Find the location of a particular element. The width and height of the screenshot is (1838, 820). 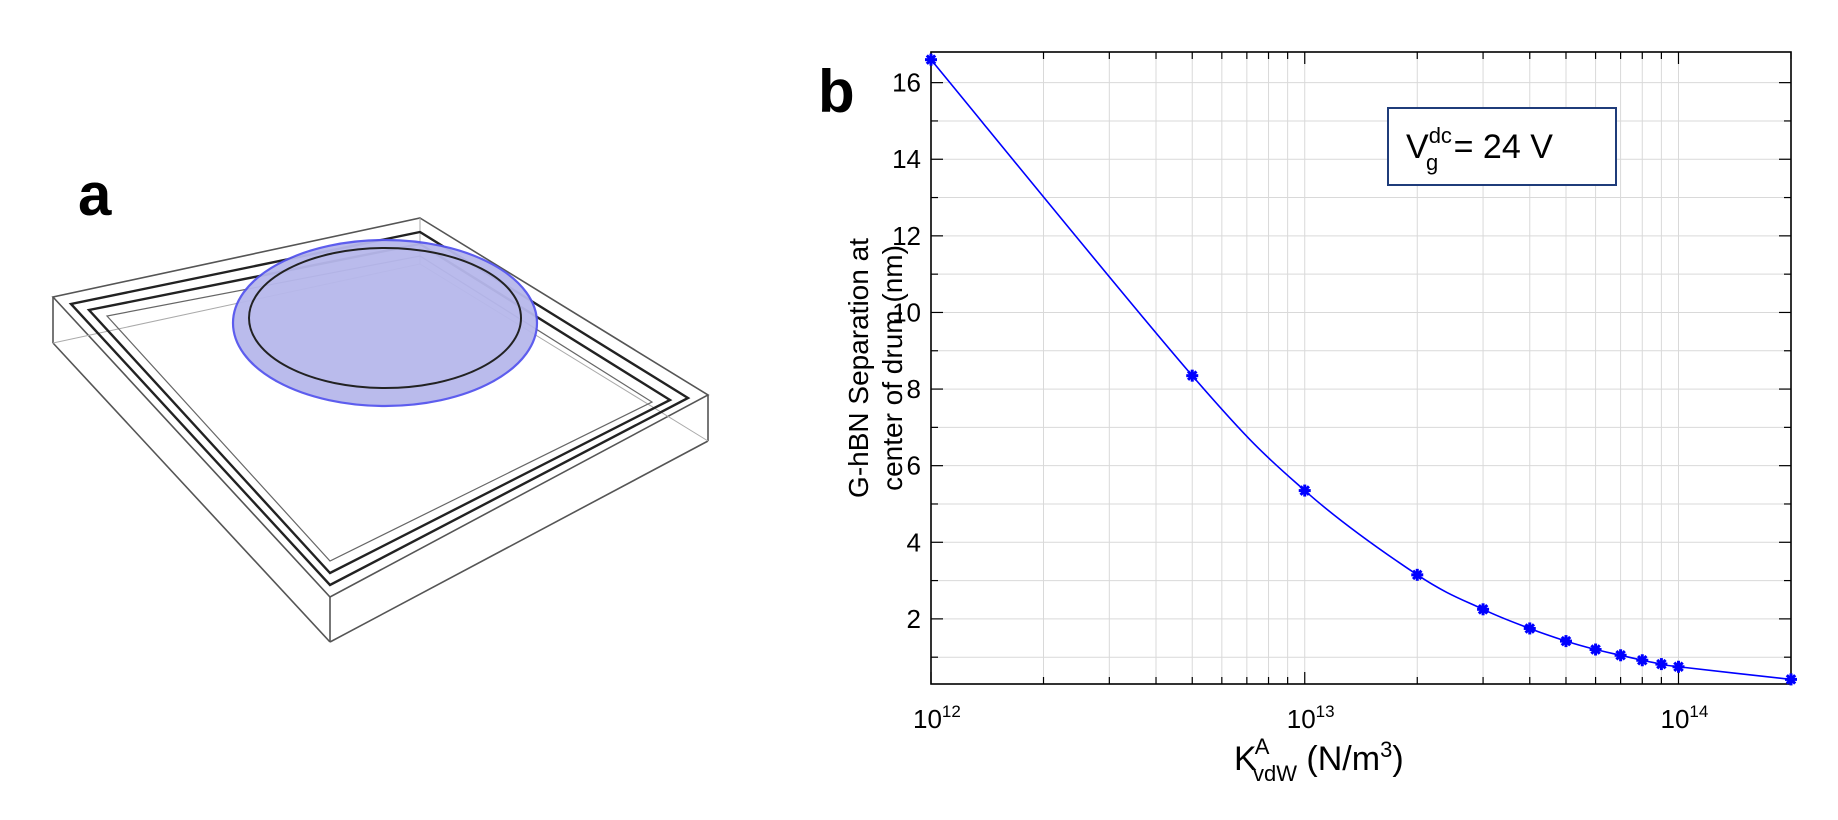

panel-label-a: a is located at coordinates (95, 194).